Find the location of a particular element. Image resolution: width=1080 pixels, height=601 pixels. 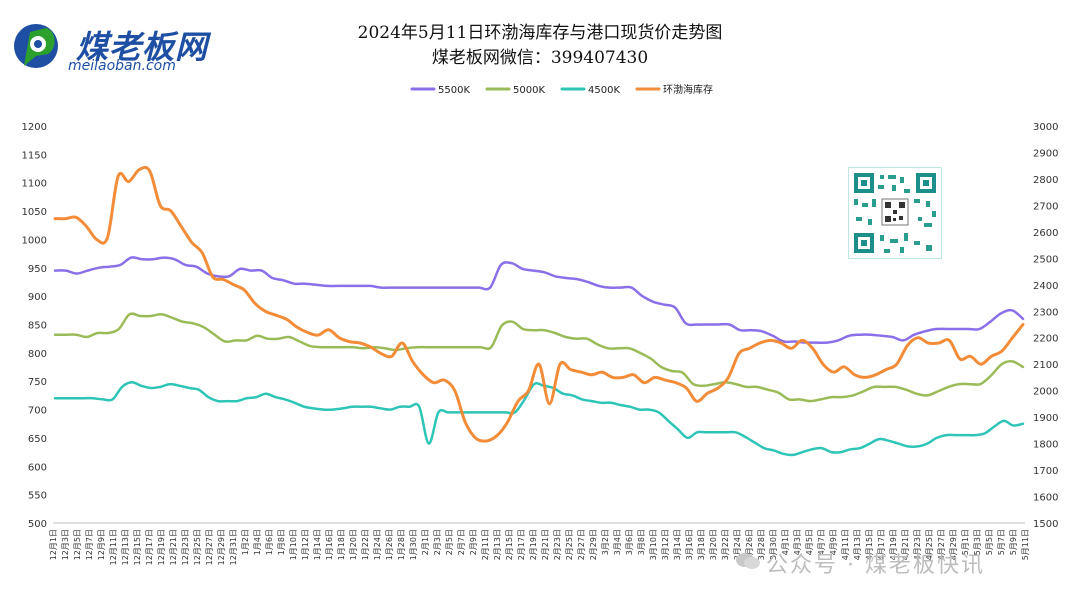

y-right-tick-label: 2100 is located at coordinates (1045, 365).